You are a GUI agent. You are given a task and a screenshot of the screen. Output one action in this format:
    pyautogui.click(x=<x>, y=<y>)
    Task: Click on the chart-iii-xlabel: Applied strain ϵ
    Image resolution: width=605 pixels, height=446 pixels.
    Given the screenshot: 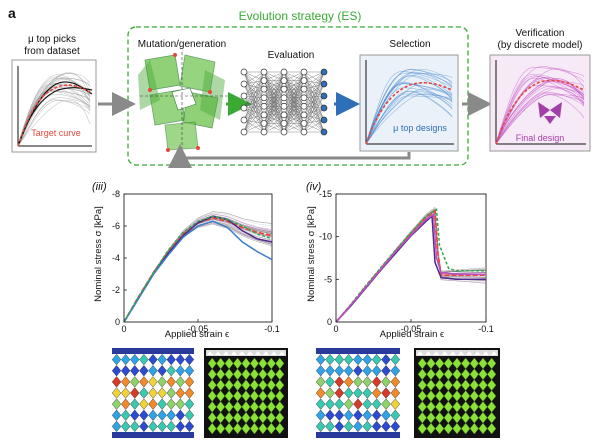 What is the action you would take?
    pyautogui.click(x=197, y=334)
    